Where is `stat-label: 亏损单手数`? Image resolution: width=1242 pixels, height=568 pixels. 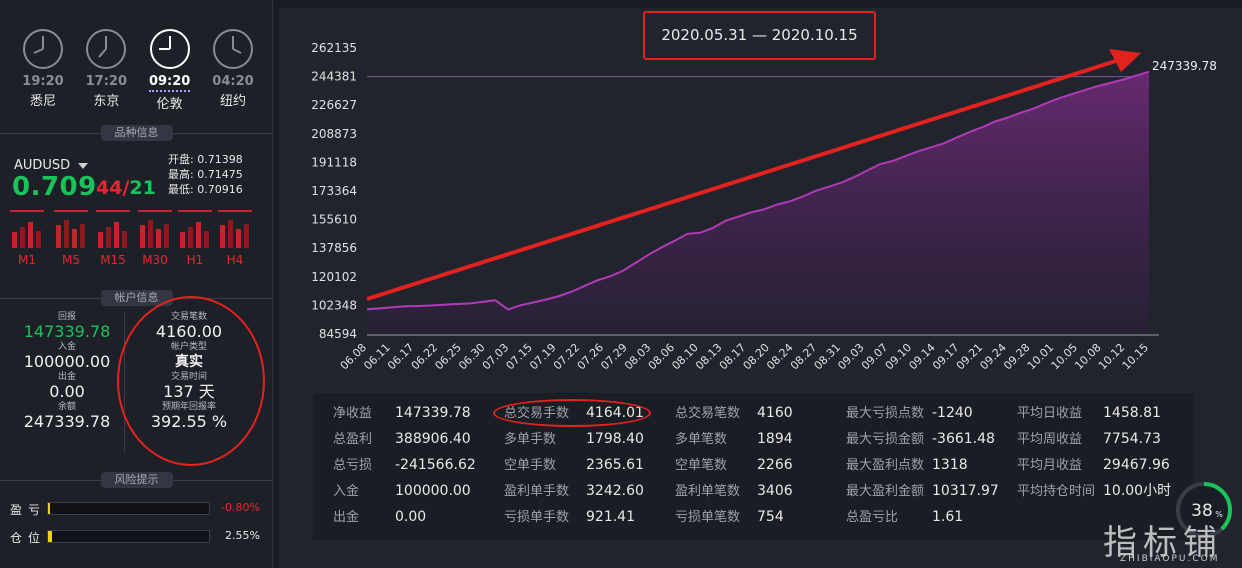
stat-label: 亏损单手数 is located at coordinates (537, 517).